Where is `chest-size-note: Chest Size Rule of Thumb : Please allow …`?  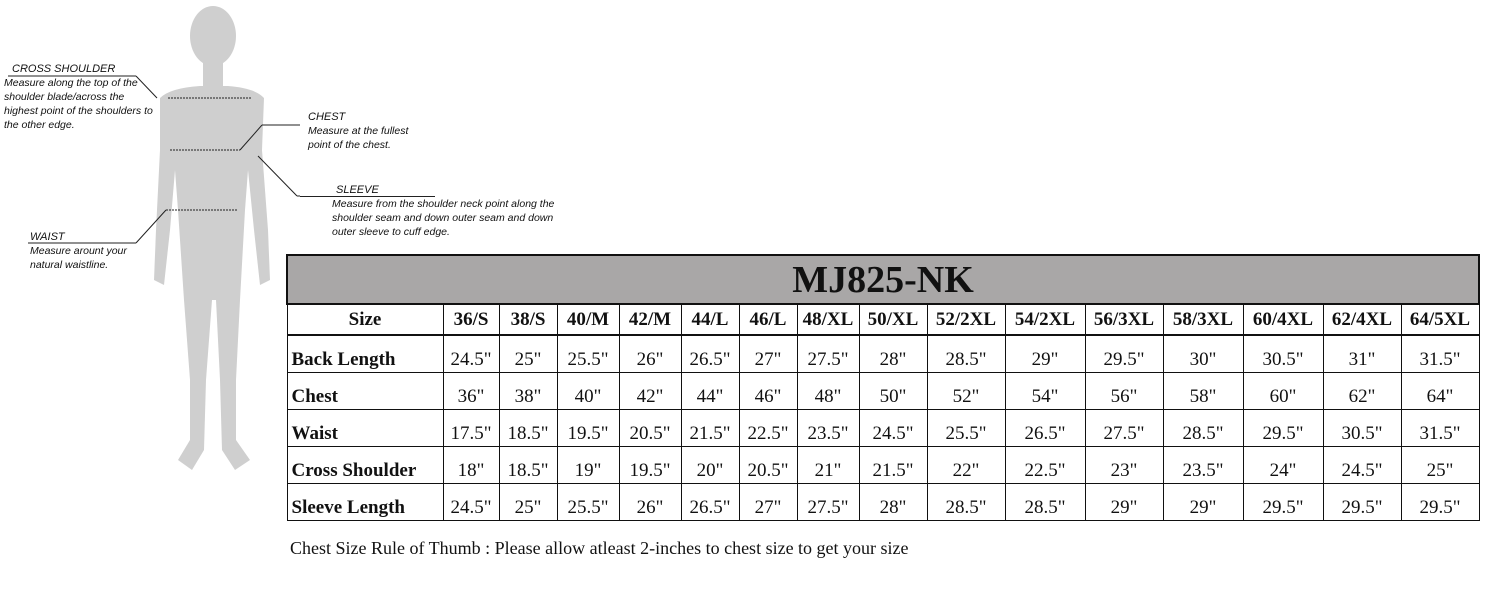 chest-size-note: Chest Size Rule of Thumb : Please allow … is located at coordinates (599, 548).